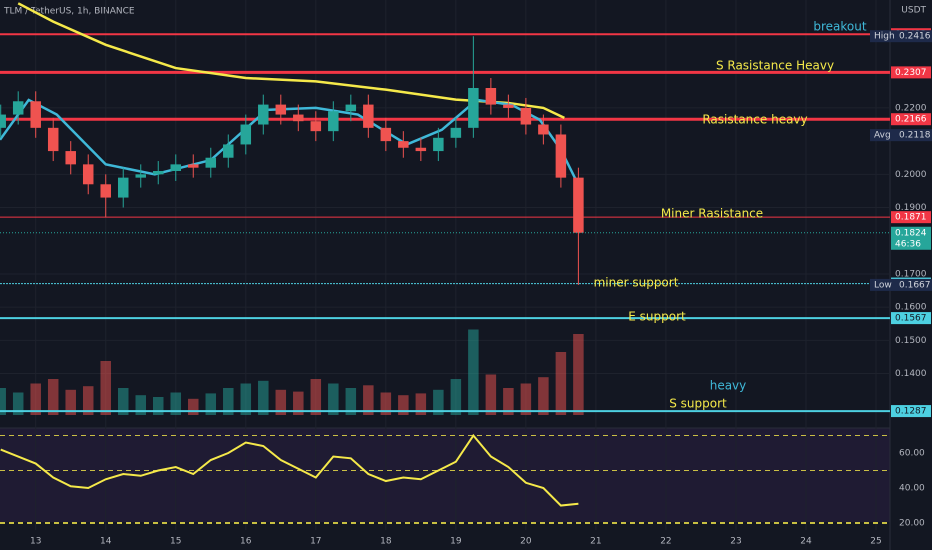  I want to click on y-tick-label: 0.1600, so click(911, 308).